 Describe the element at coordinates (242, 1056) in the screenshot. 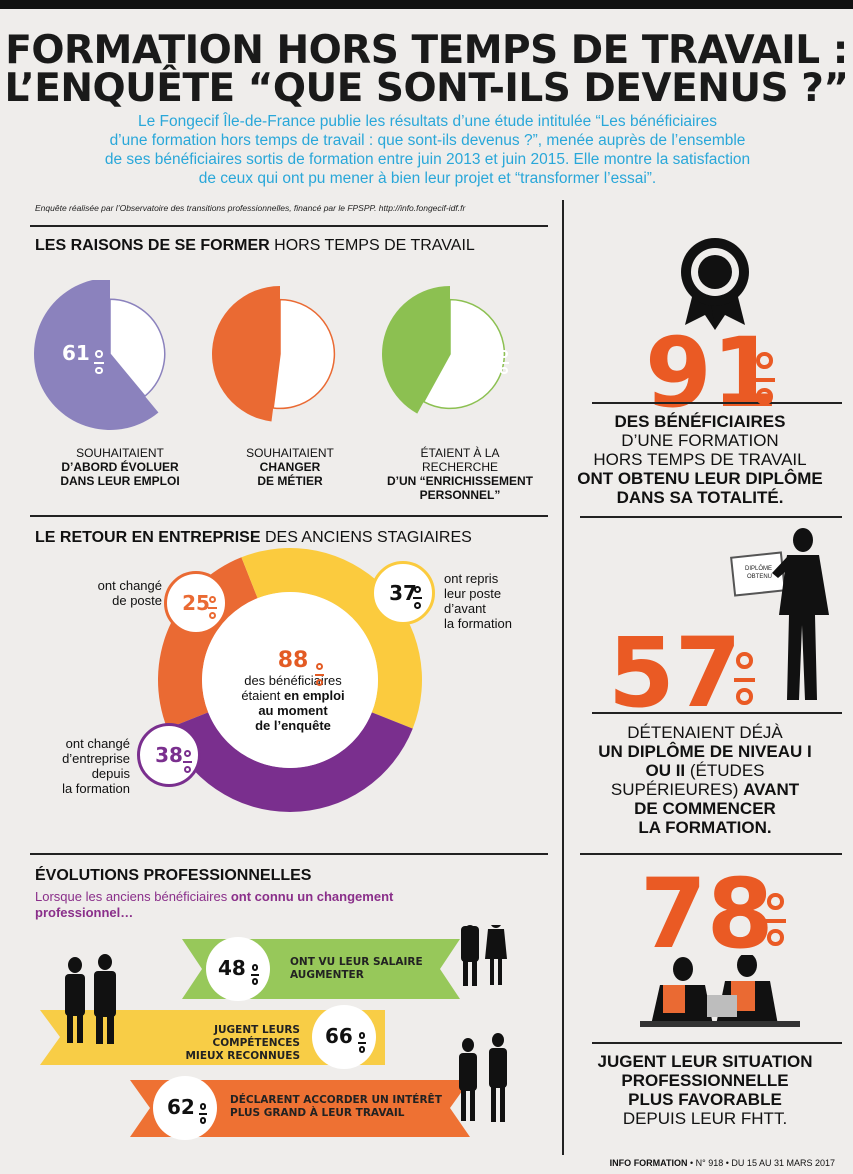

I see `banner-line: MIEUX RECONNUES` at that location.